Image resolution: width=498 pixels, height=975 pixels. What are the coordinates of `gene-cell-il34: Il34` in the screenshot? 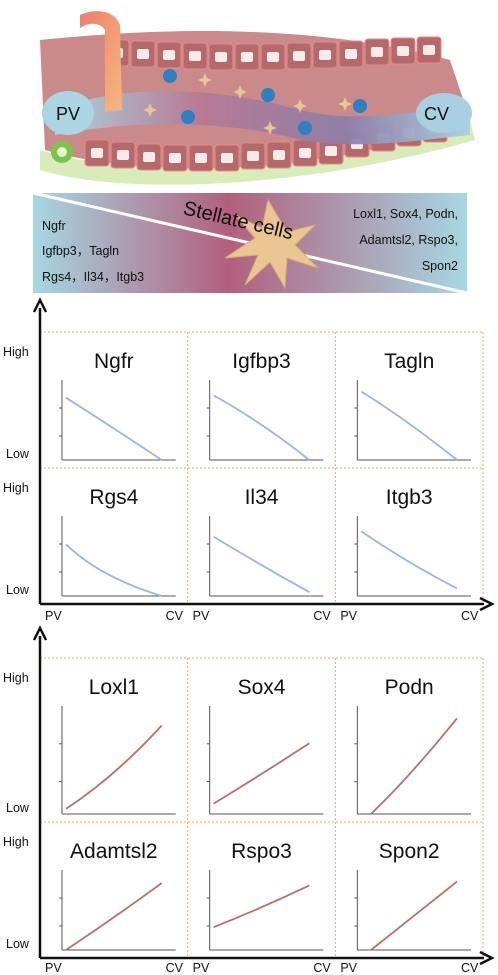 It's located at (265, 541).